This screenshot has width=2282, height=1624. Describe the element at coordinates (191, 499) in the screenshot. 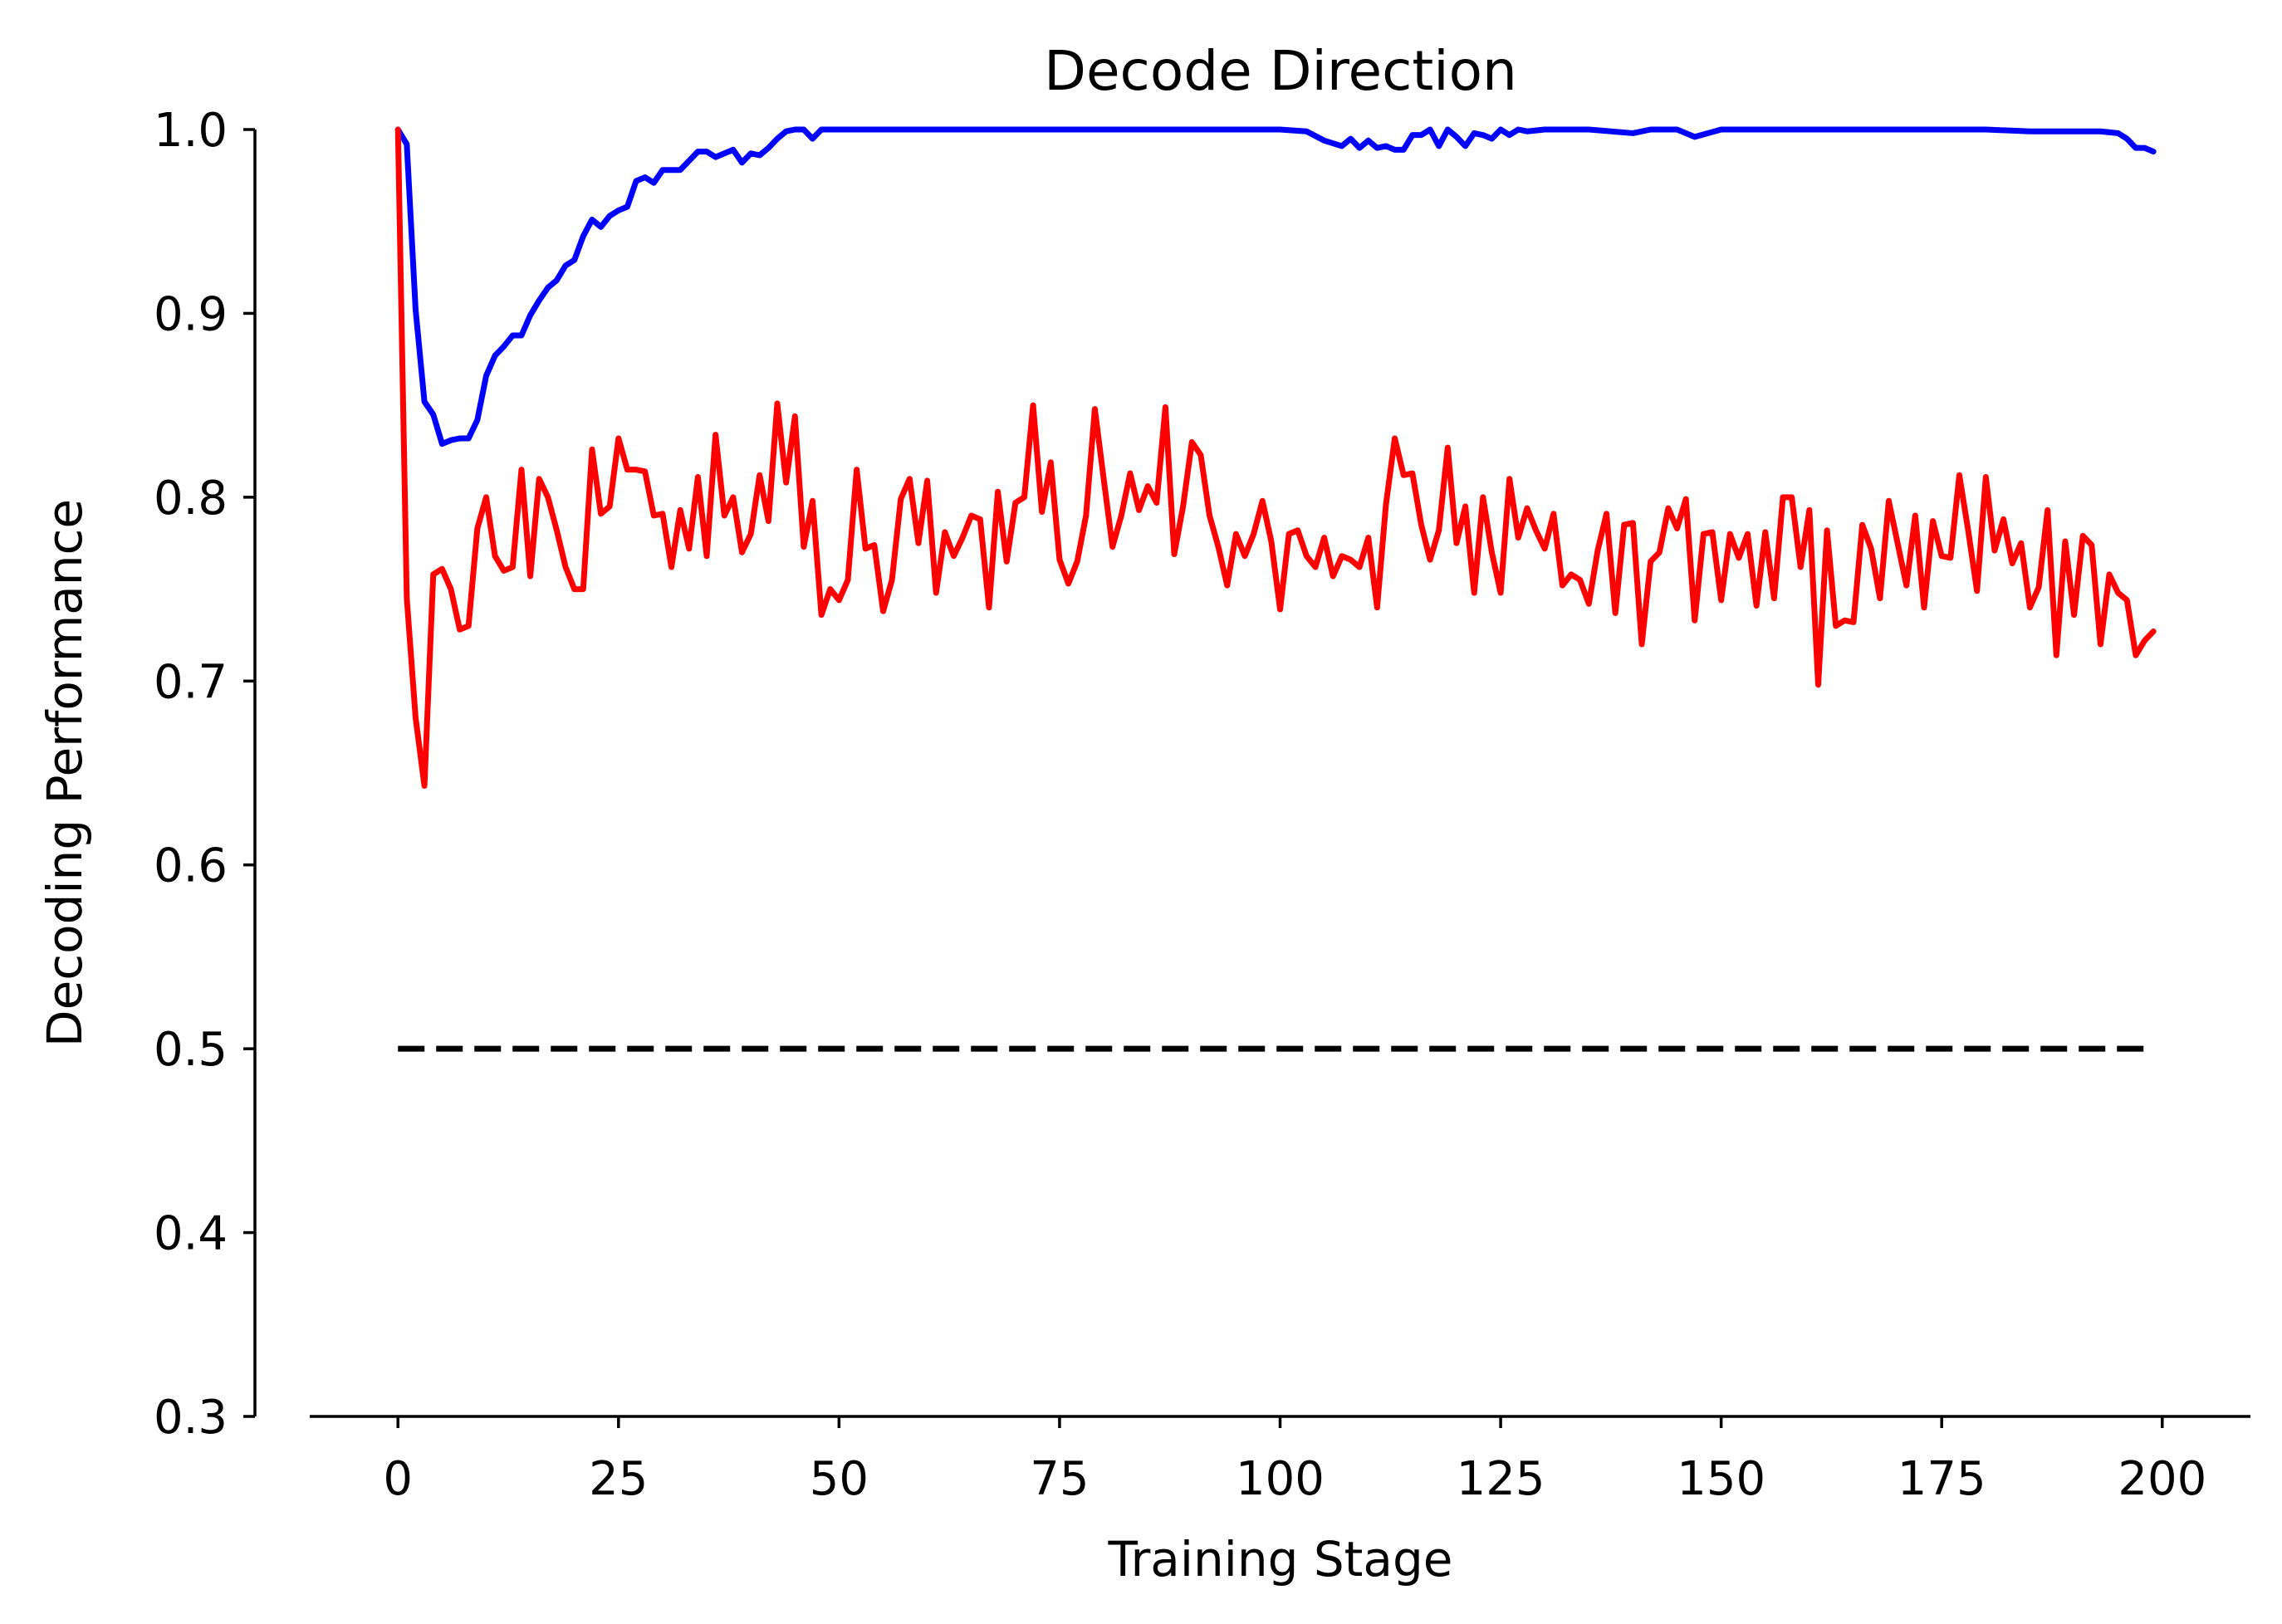

I see `y-tick-label: 0.8` at that location.